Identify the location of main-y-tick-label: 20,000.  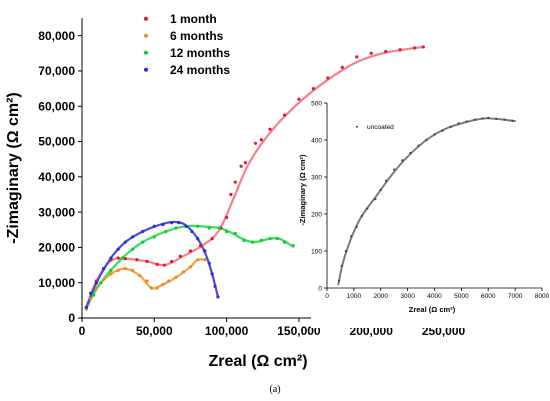
(56, 248).